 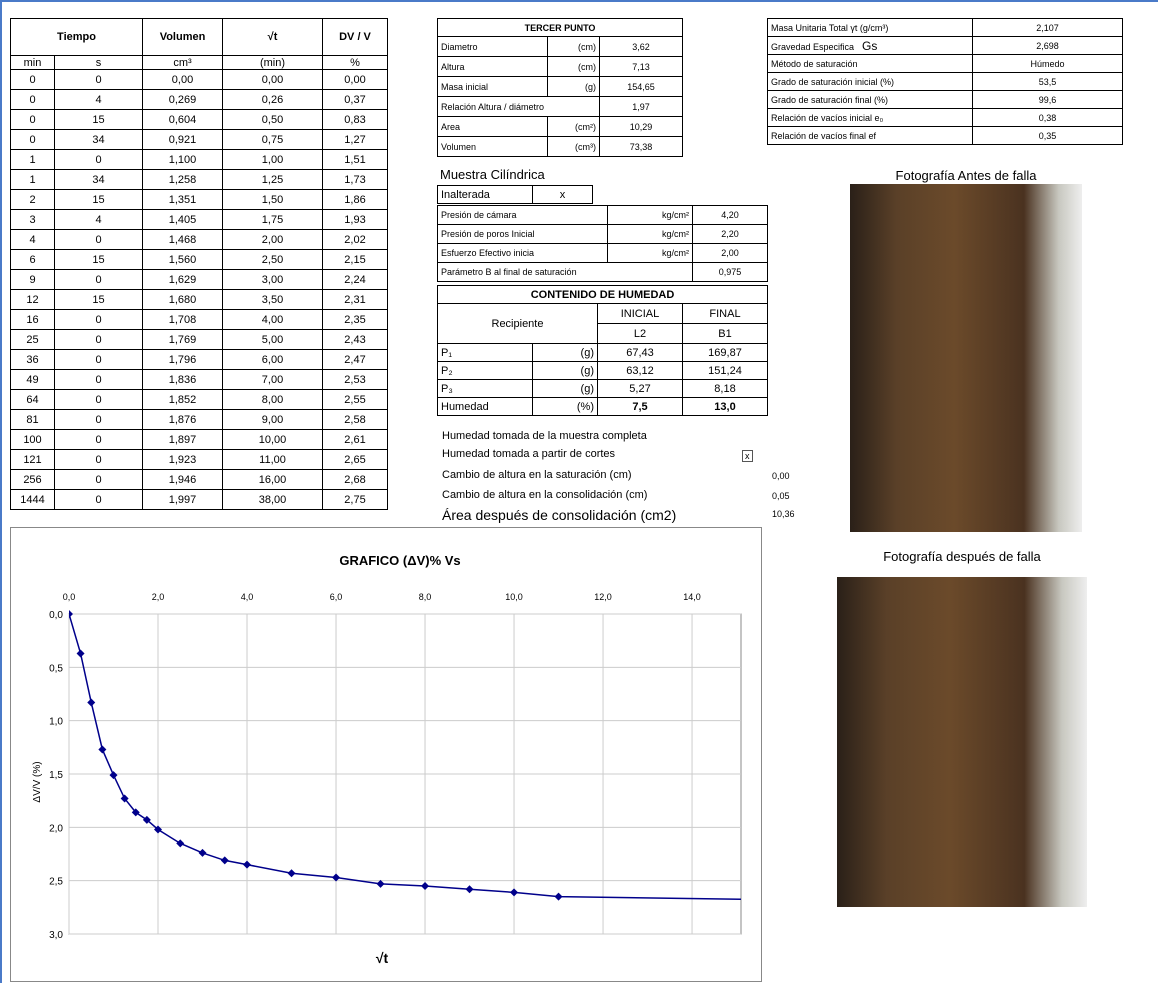 I want to click on note-mark: x, so click(x=747, y=456).